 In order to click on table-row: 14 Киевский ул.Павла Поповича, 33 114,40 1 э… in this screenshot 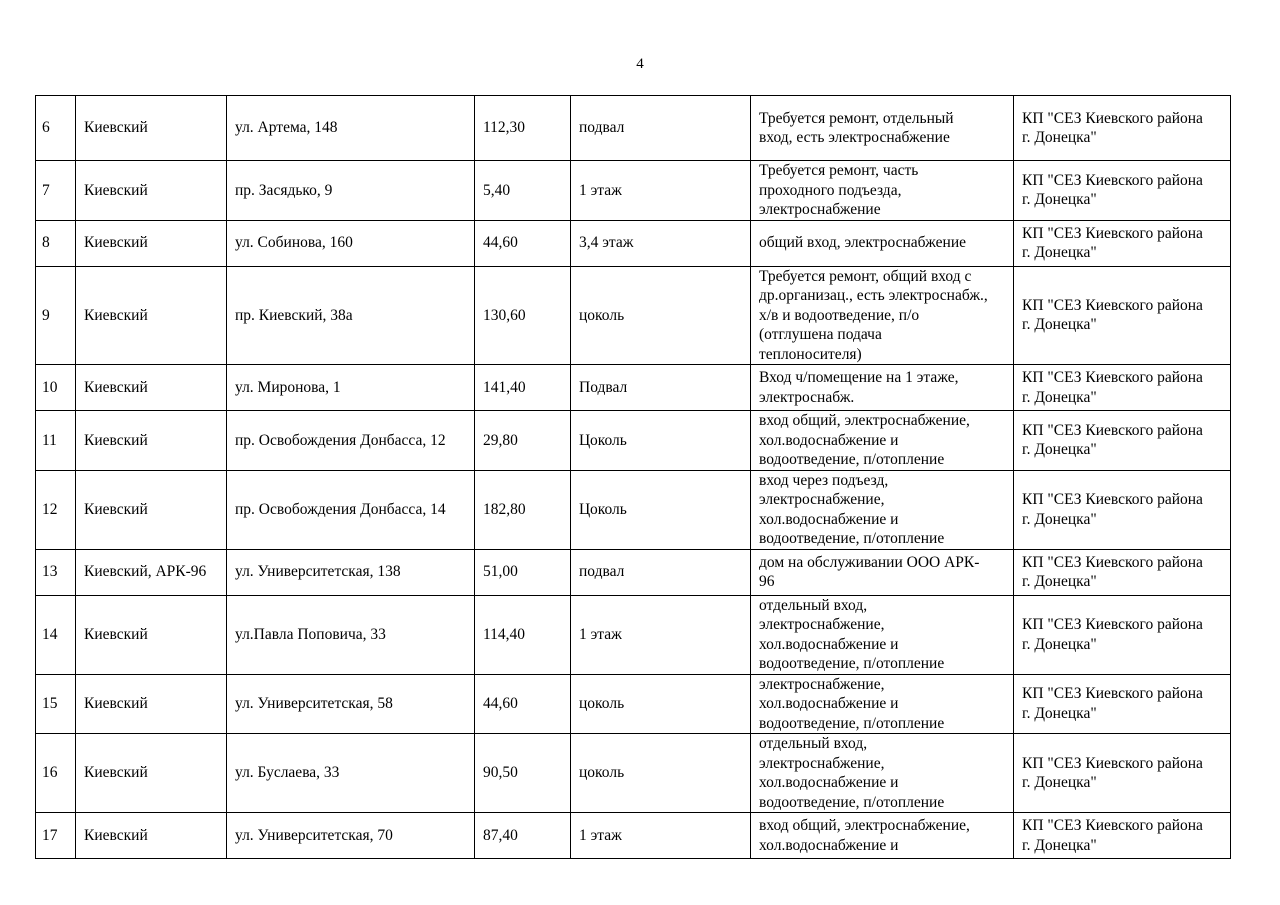, I will do `click(633, 634)`.